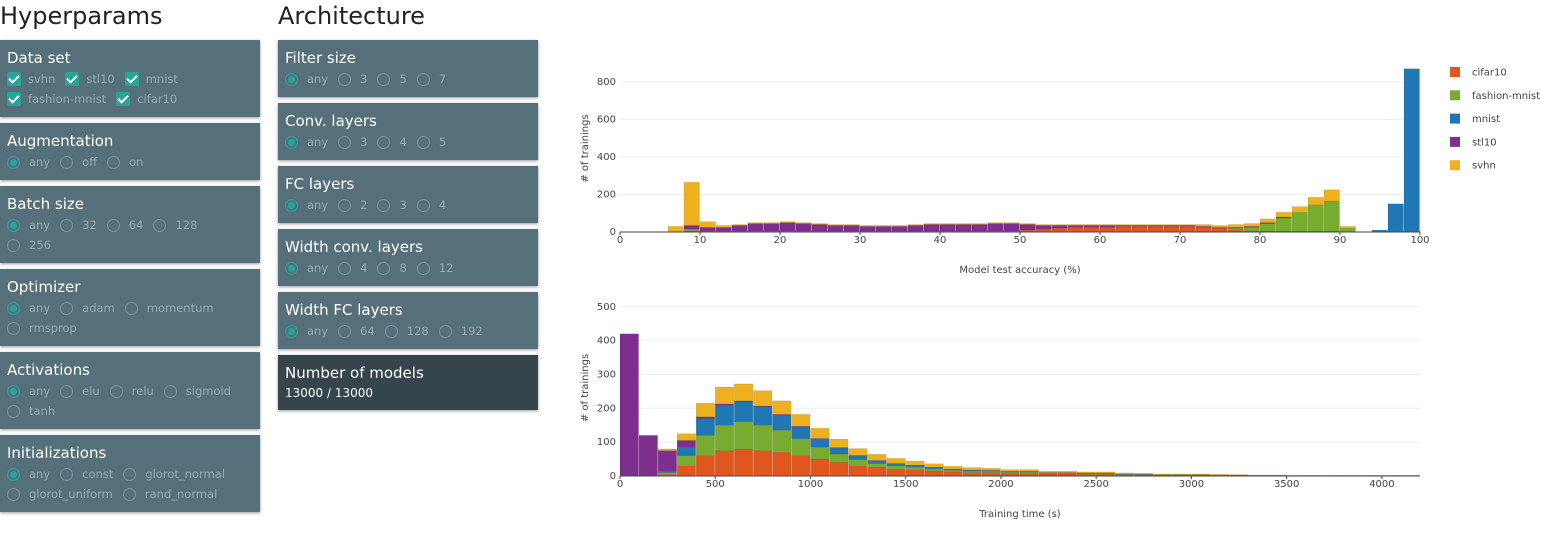 The height and width of the screenshot is (550, 1541). What do you see at coordinates (146, 99) in the screenshot?
I see `checkbox-option: cifar10` at bounding box center [146, 99].